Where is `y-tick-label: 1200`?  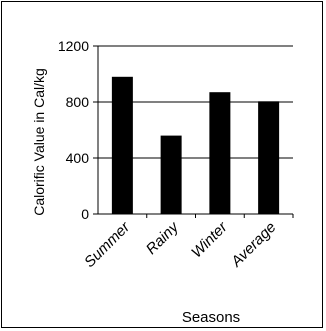 y-tick-label: 1200 is located at coordinates (73, 46).